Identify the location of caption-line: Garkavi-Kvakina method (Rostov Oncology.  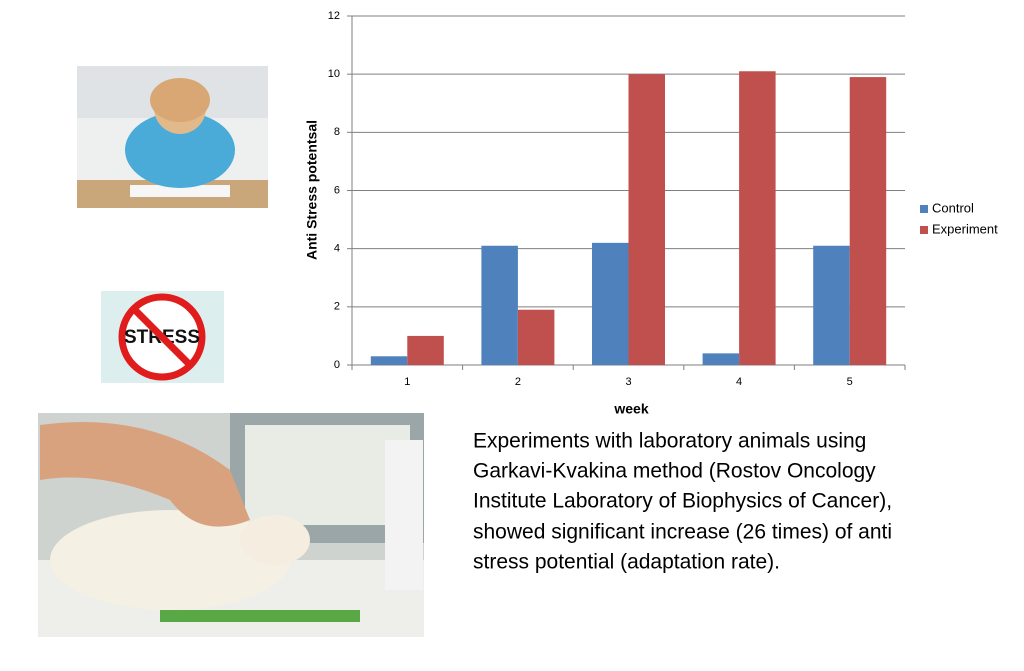
(674, 471).